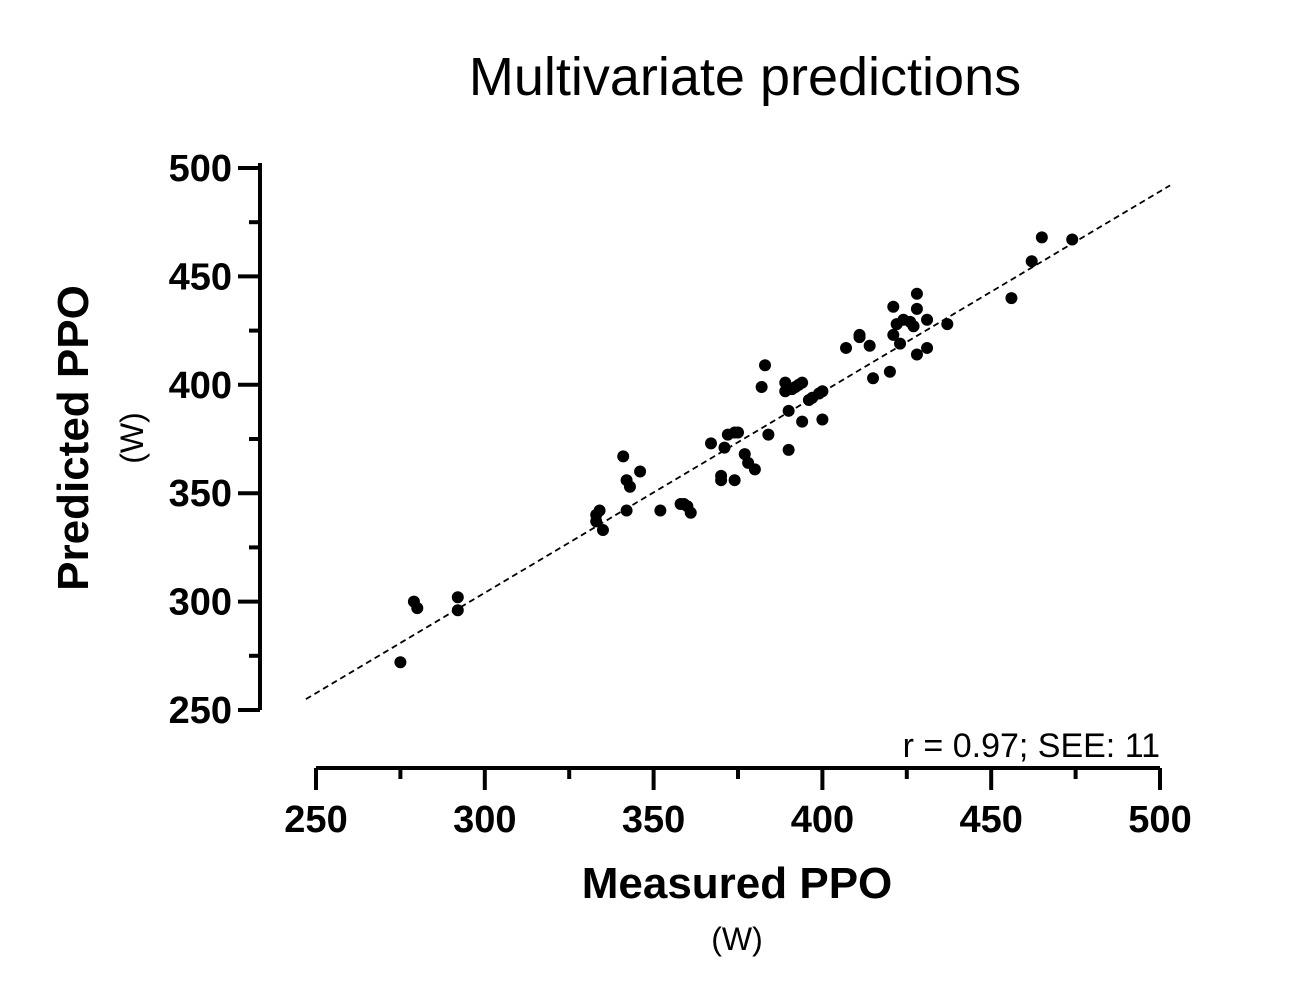 The height and width of the screenshot is (1001, 1297). What do you see at coordinates (653, 820) in the screenshot?
I see `x-tick-label: 350` at bounding box center [653, 820].